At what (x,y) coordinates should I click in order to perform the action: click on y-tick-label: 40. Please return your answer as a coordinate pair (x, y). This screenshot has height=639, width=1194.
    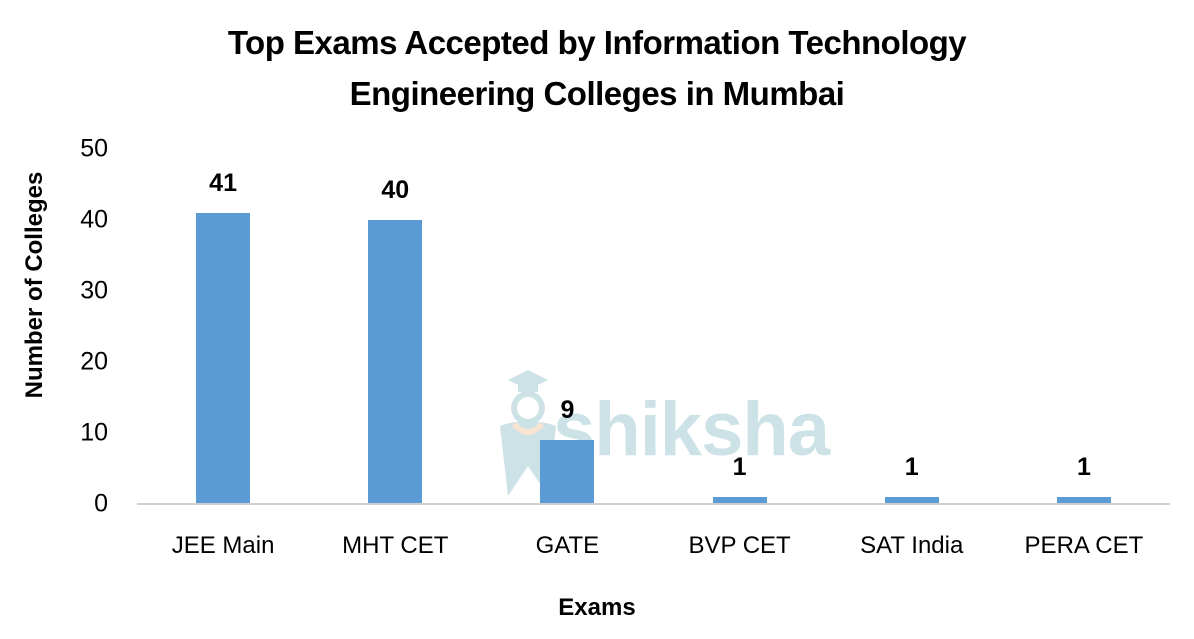
    Looking at the image, I should click on (94, 219).